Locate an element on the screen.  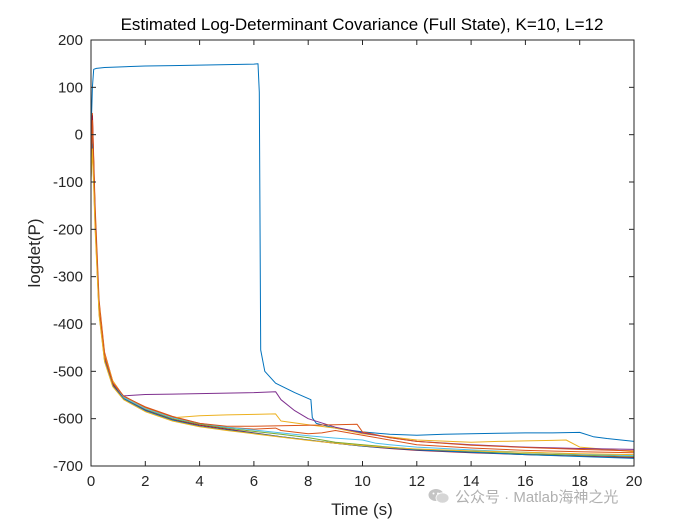
watermark: 公众号 · Matlab海神之光 is located at coordinates (523, 496).